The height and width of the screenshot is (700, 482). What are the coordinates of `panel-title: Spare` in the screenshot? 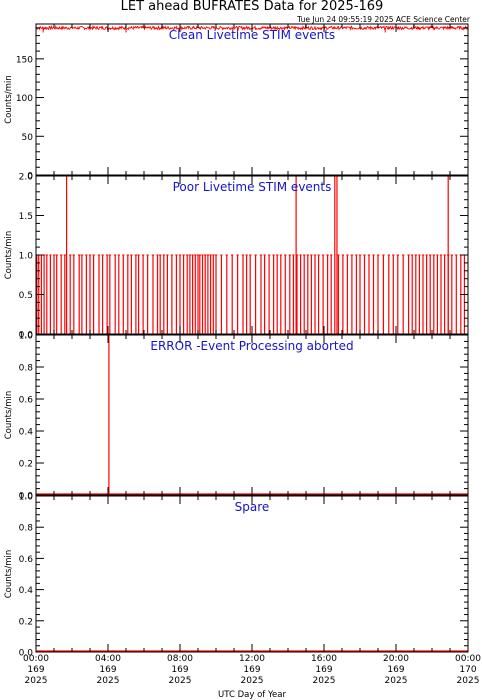 It's located at (252, 507).